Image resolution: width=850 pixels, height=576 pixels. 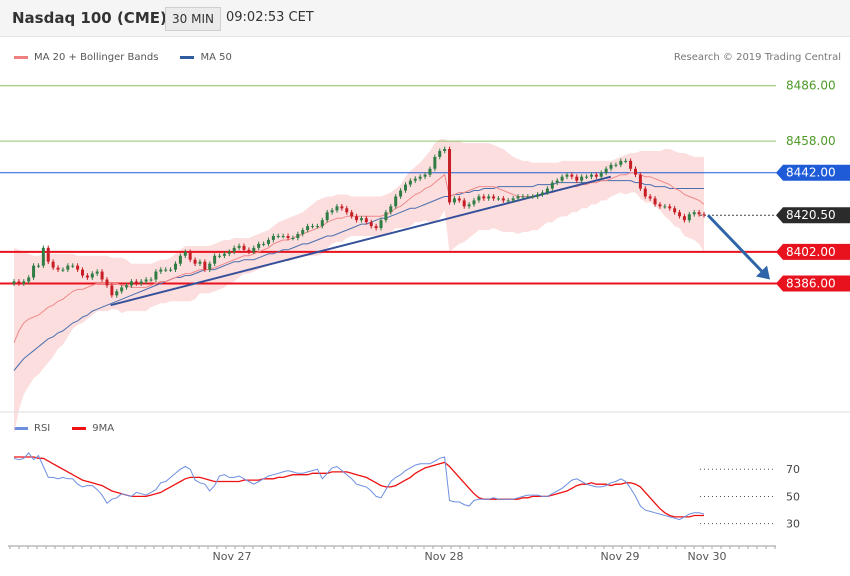 I want to click on research-credit: Research © 2019 Trading Central, so click(x=757, y=57).